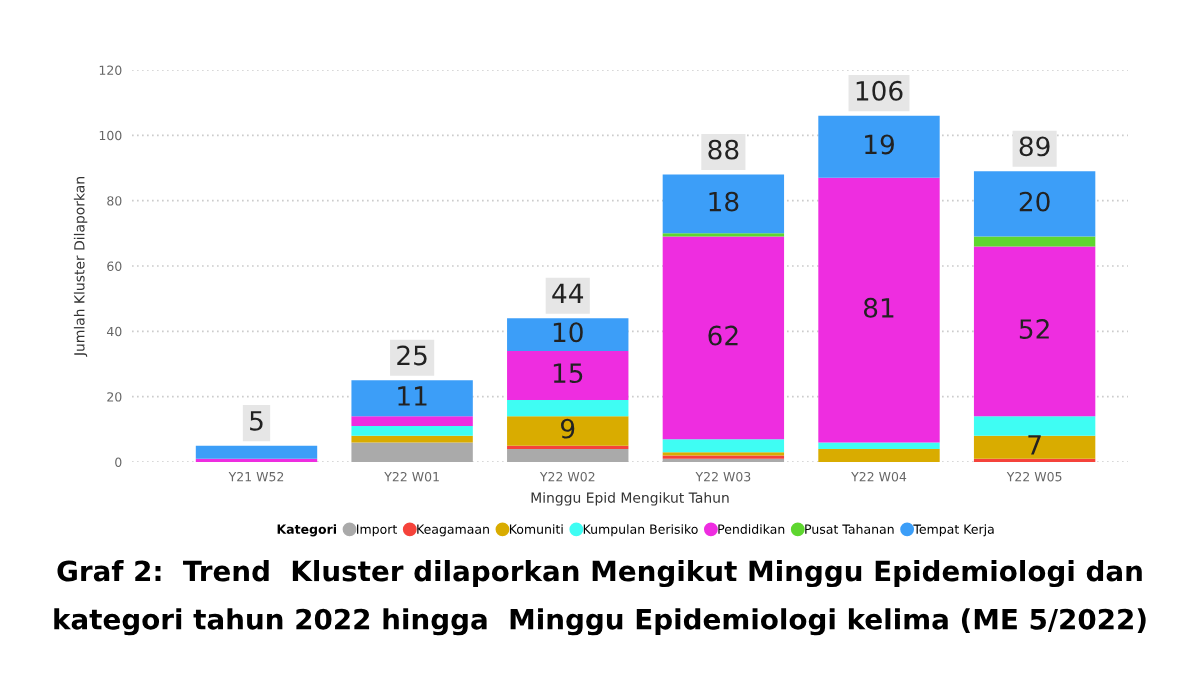 This screenshot has height=700, width=1200. I want to click on data-label: 10, so click(568, 332).